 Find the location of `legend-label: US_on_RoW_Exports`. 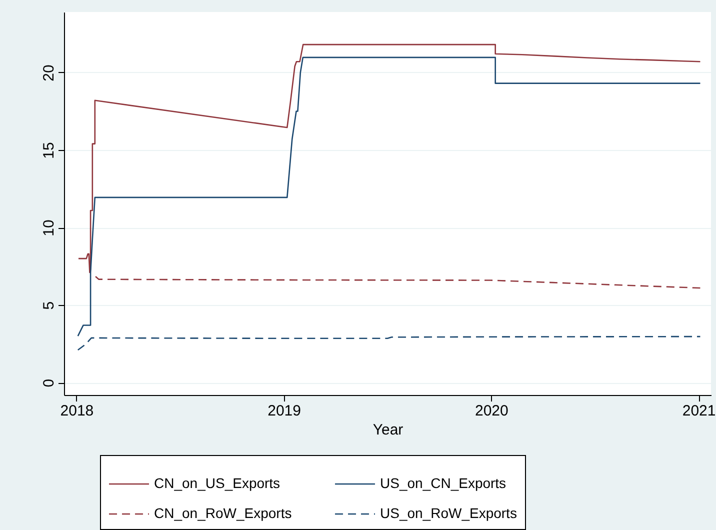

legend-label: US_on_RoW_Exports is located at coordinates (448, 513).